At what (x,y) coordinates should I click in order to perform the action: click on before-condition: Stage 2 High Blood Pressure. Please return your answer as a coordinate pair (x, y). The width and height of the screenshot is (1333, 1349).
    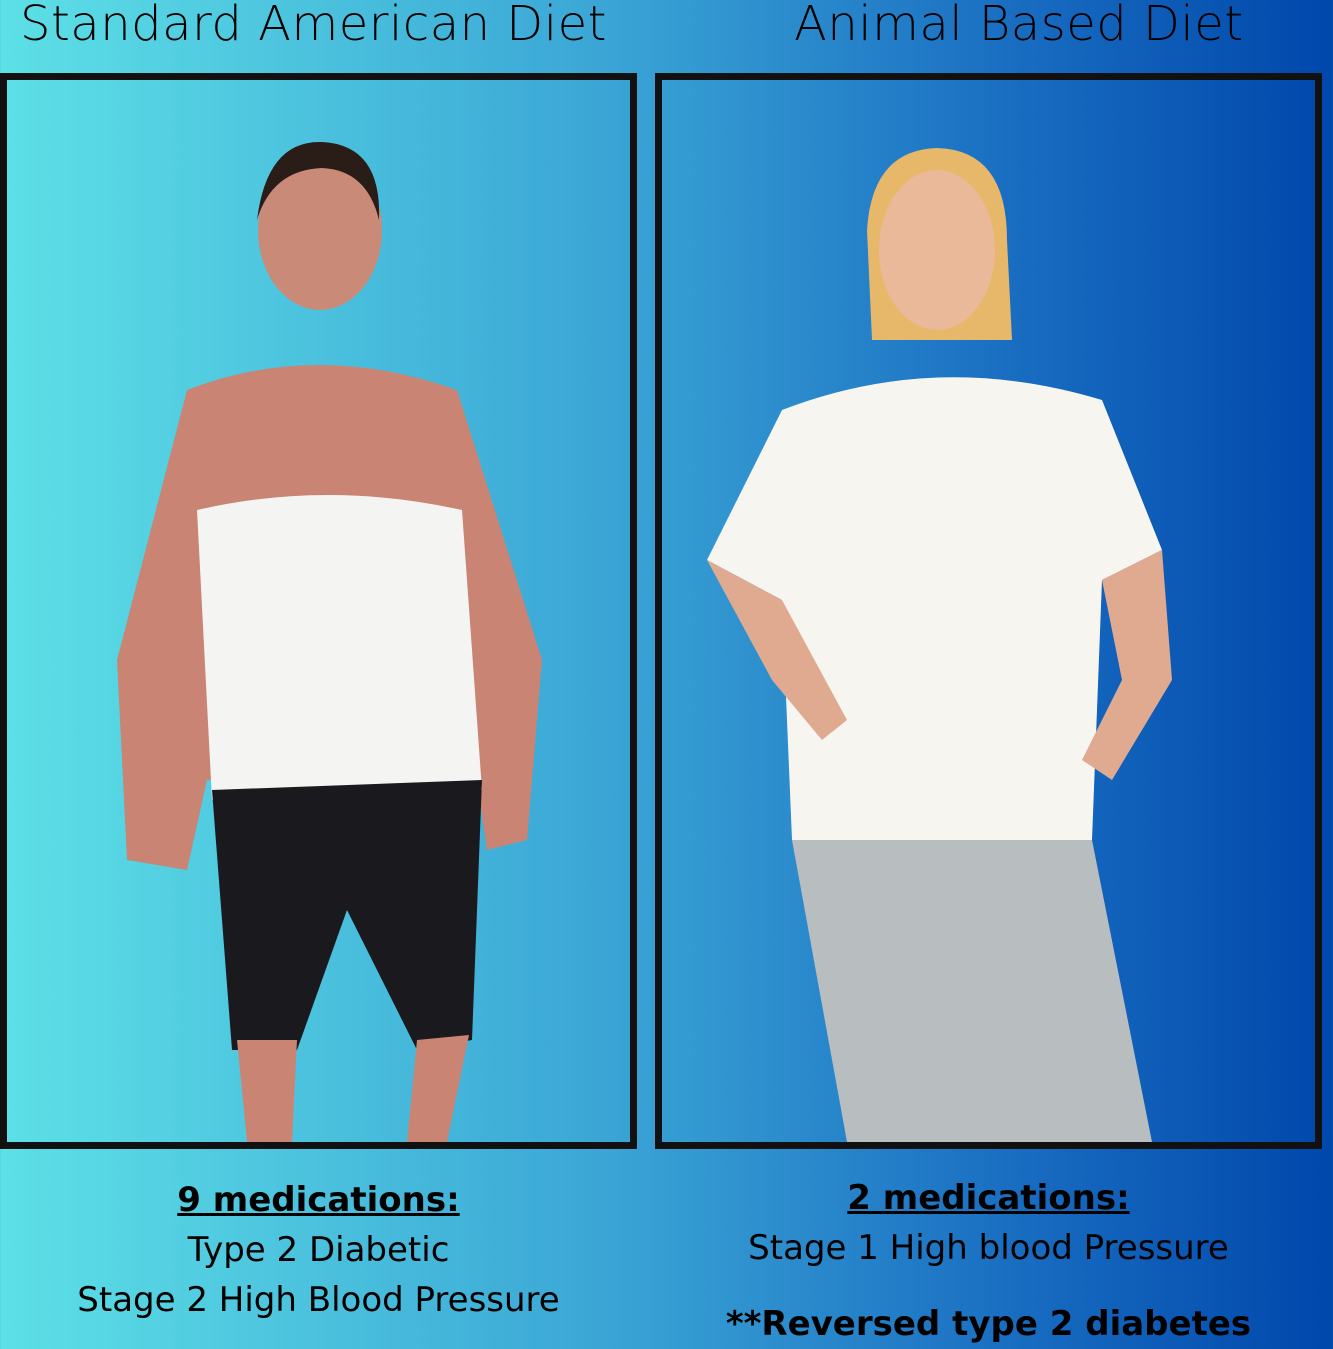
    Looking at the image, I should click on (318, 1300).